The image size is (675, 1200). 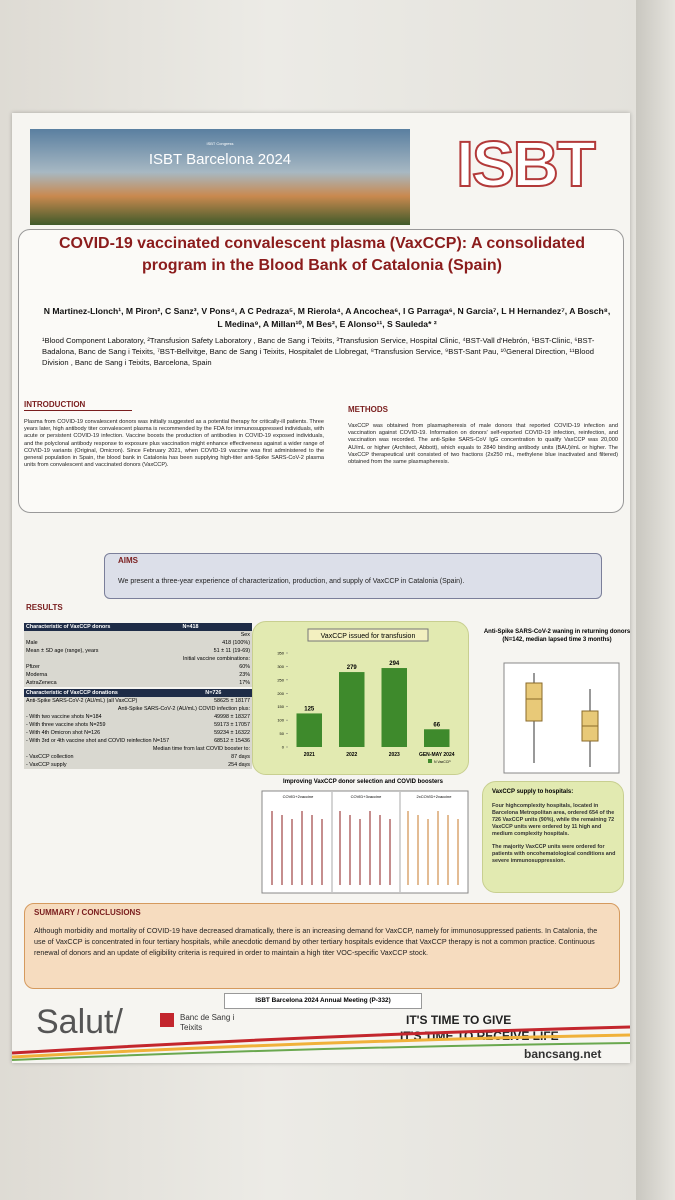 I want to click on intro-heading: INTRODUCTION, so click(x=55, y=404).